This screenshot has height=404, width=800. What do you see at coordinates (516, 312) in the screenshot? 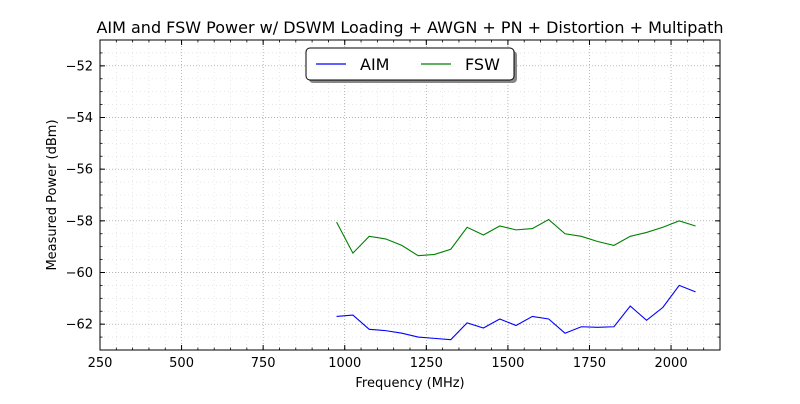
I see `series-line-aim` at bounding box center [516, 312].